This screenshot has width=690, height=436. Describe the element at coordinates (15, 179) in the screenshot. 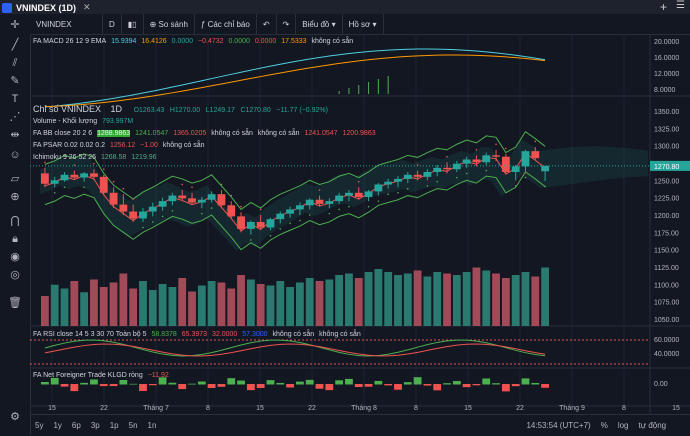

I see `ruler-icon: ▱` at that location.